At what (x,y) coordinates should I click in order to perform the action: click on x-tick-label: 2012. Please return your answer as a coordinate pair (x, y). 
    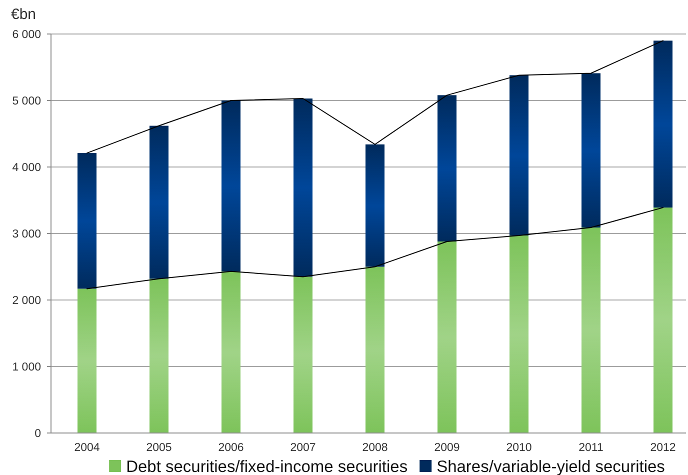
    Looking at the image, I should click on (663, 448).